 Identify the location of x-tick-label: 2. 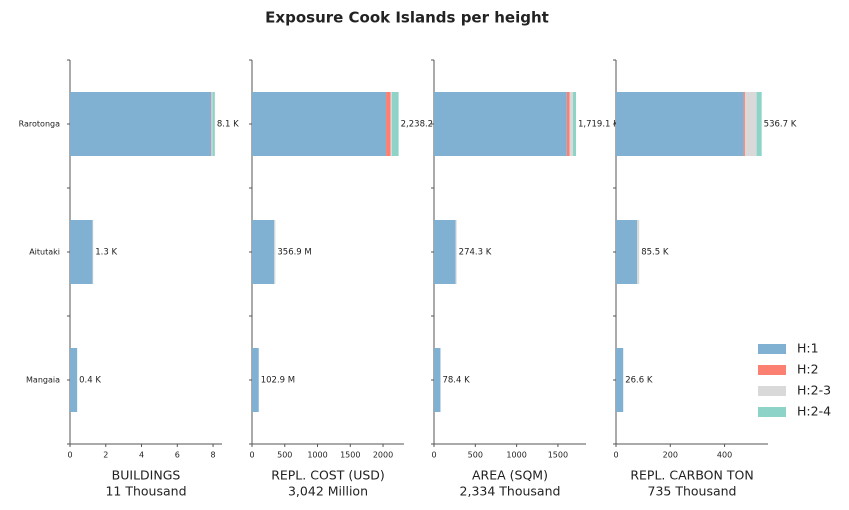
(105, 455).